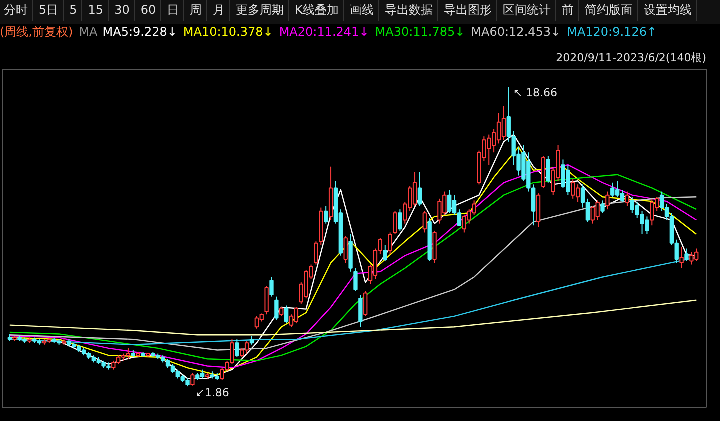 Image resolution: width=720 pixels, height=421 pixels. Describe the element at coordinates (37, 32) in the screenshot. I see `chart-title: (周线,前复权)` at that location.